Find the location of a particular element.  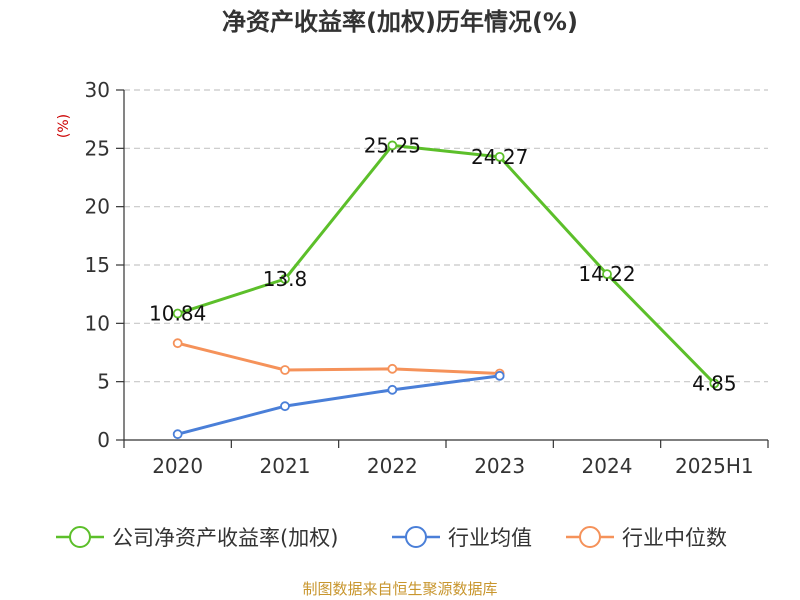

y-tick-label: 15 is located at coordinates (97, 265).